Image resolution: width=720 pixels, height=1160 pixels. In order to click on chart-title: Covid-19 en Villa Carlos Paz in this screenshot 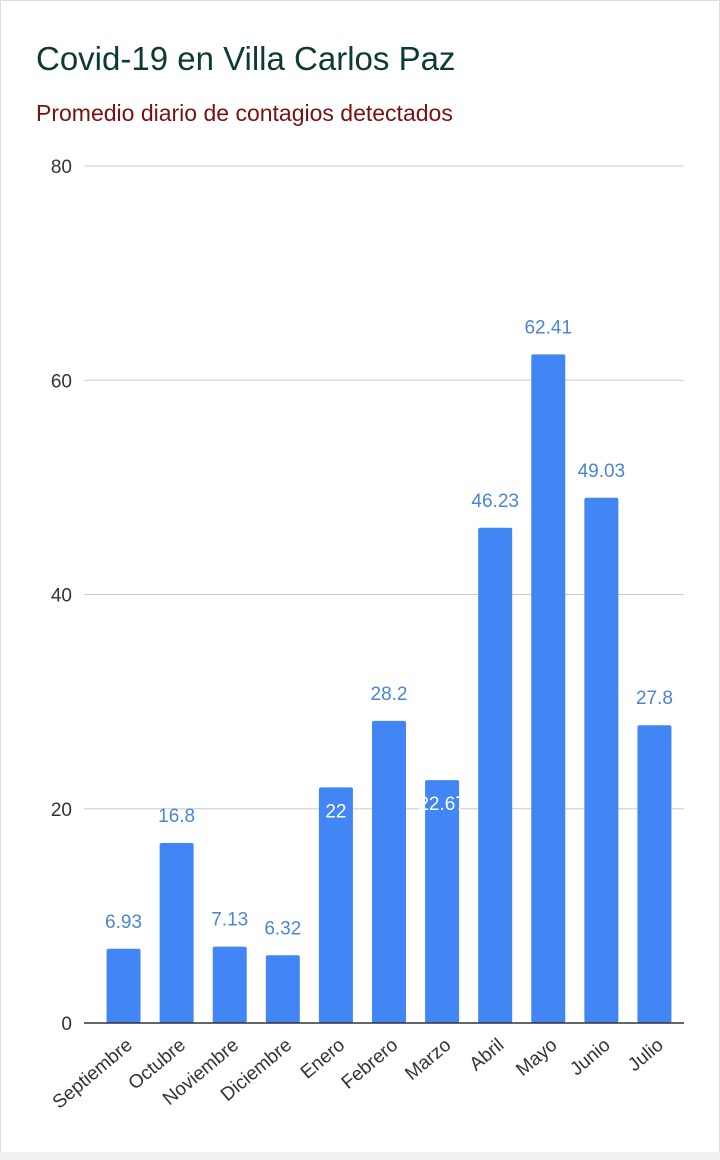, I will do `click(246, 58)`.